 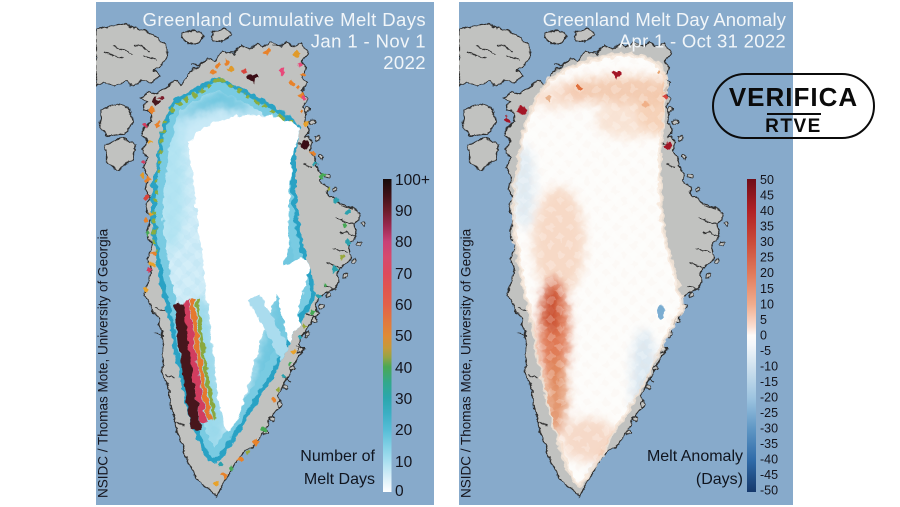 I want to click on svg-text: Number of, so click(x=337, y=456).